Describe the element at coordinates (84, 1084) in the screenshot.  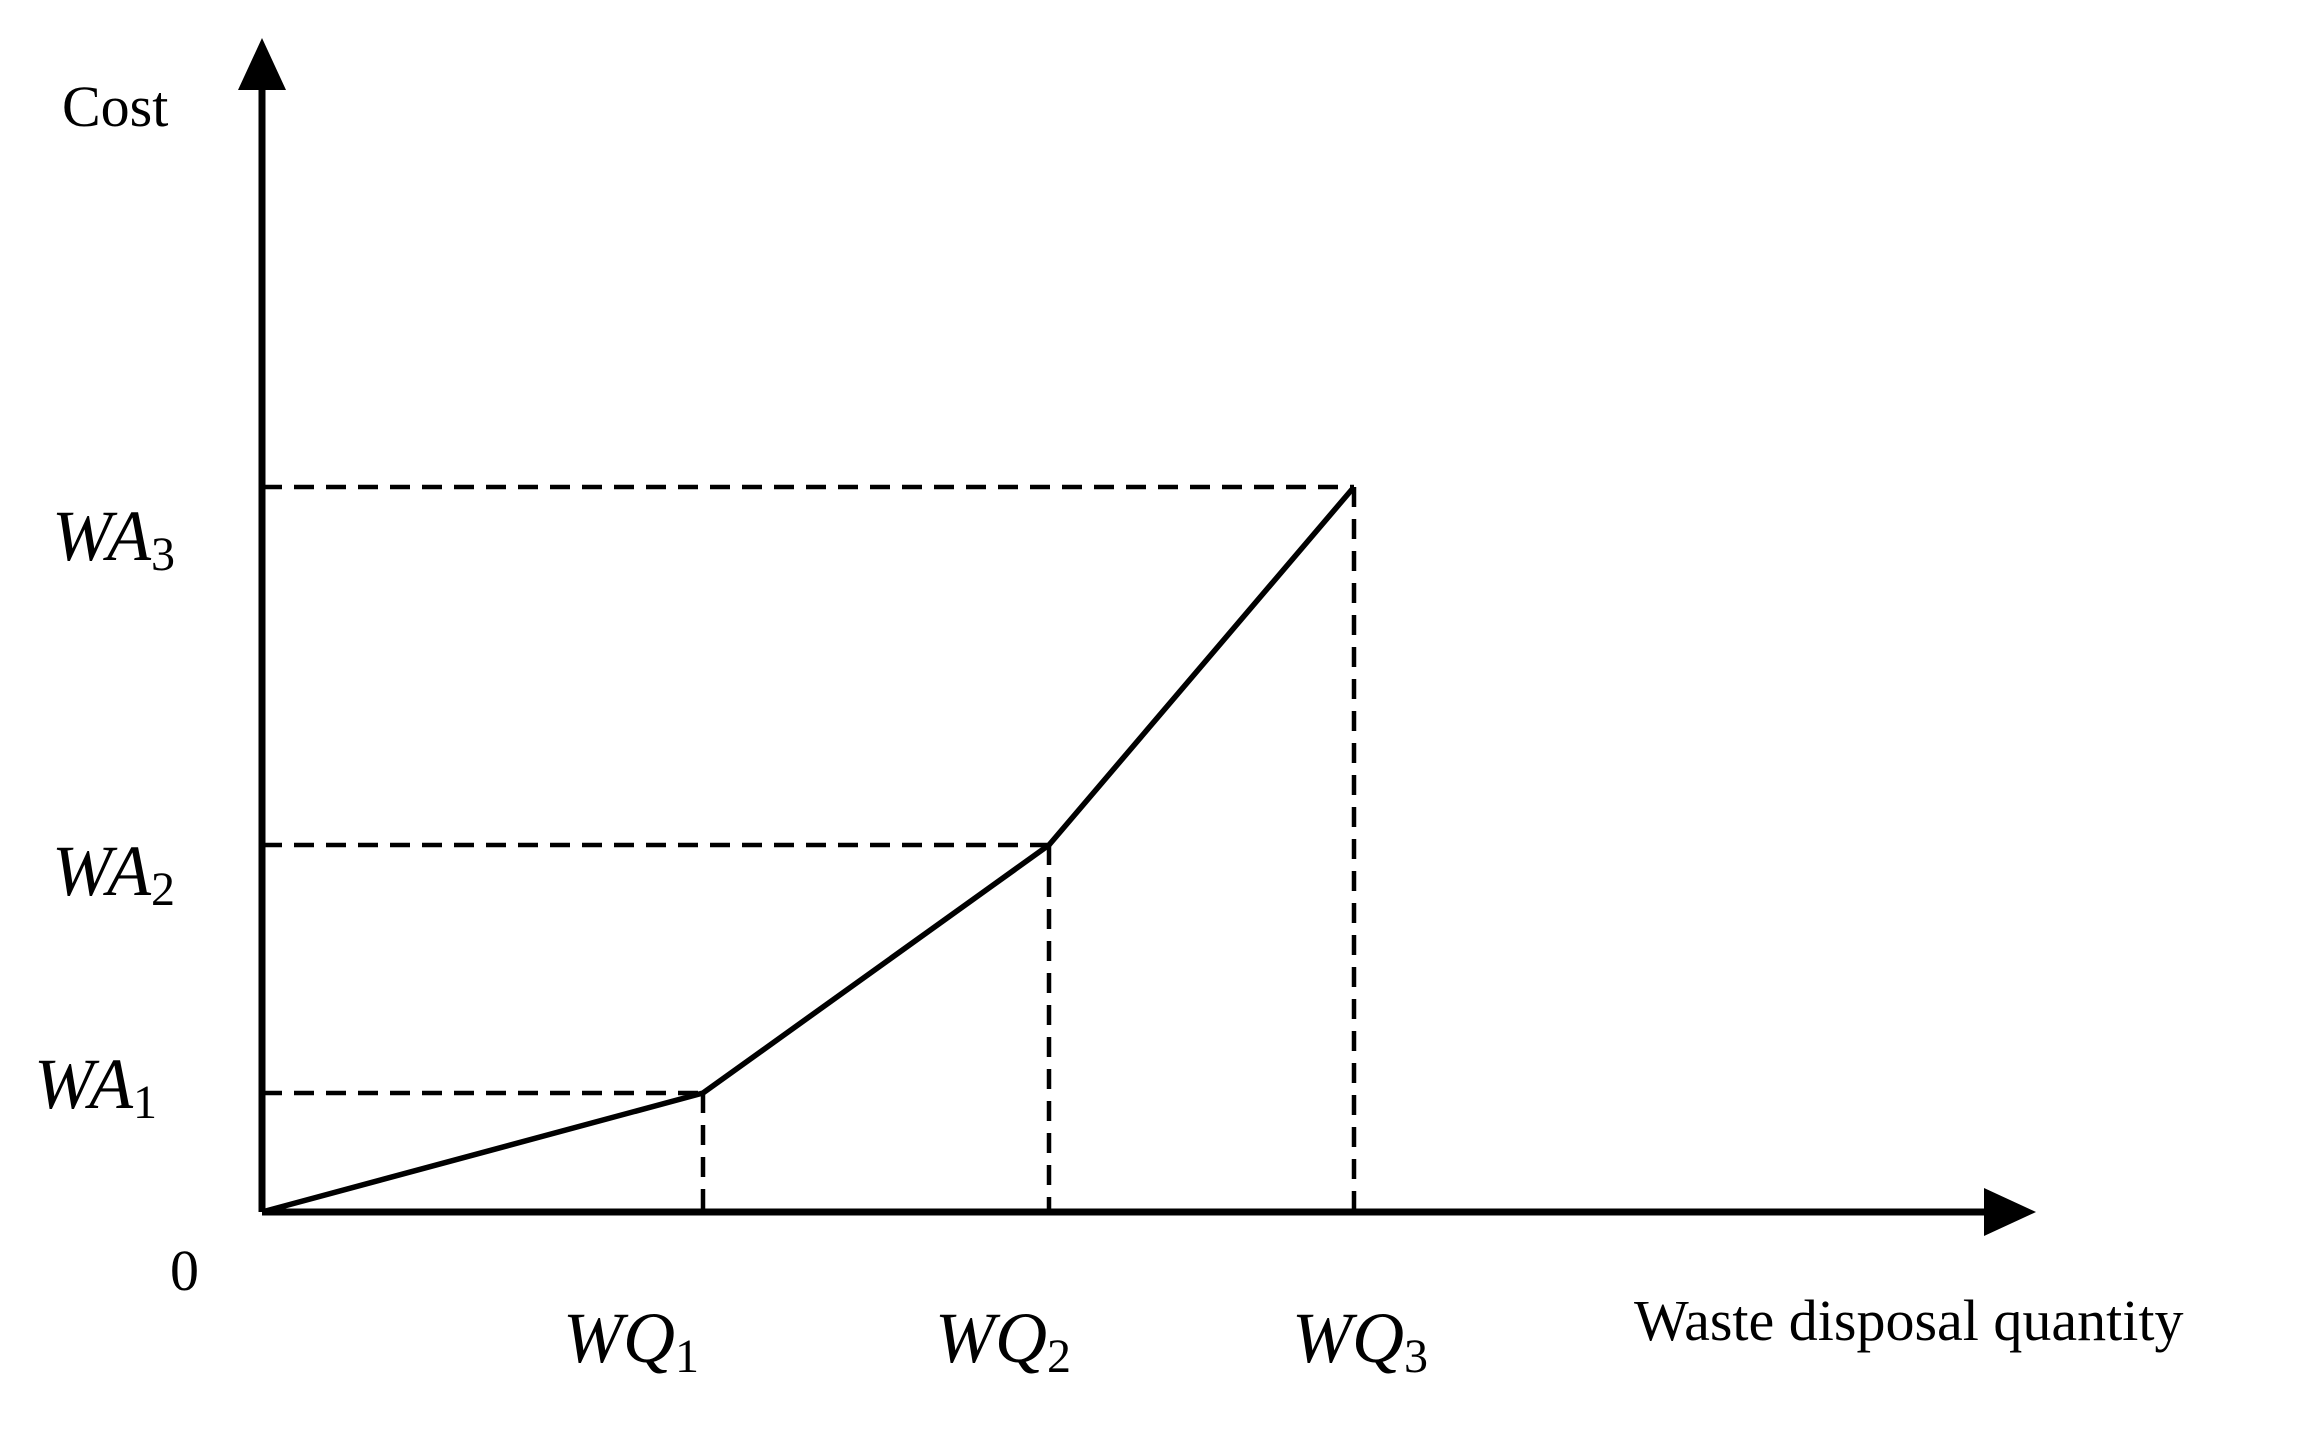
I see `wa1-symbol: WA` at that location.